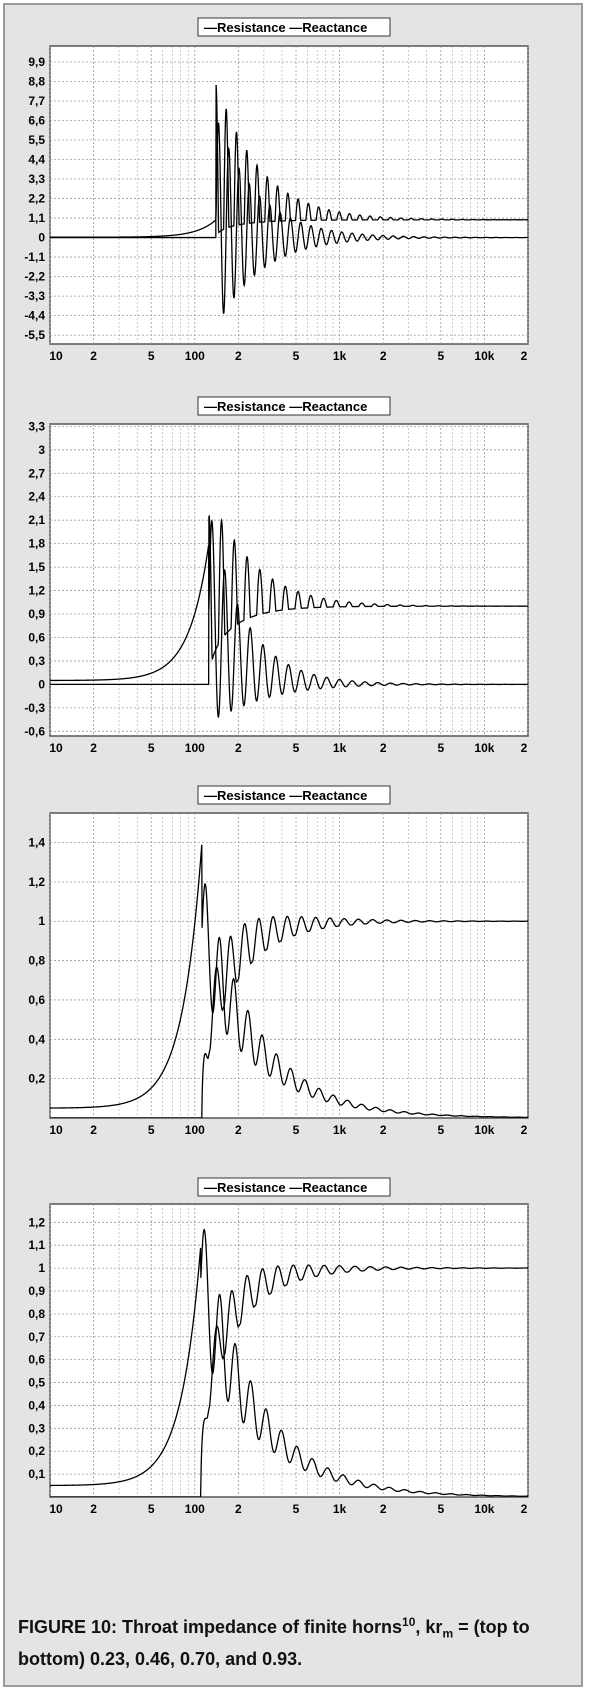 The width and height of the screenshot is (589, 1692). Describe the element at coordinates (36, 199) in the screenshot. I see `y-tick-label: 2,2` at that location.